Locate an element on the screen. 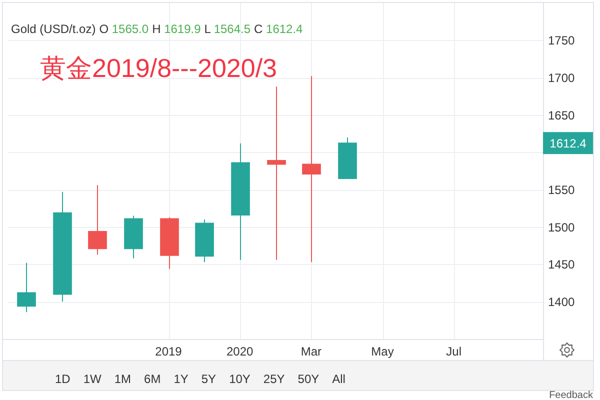 This screenshot has width=600, height=400. text: 50Y is located at coordinates (309, 379).